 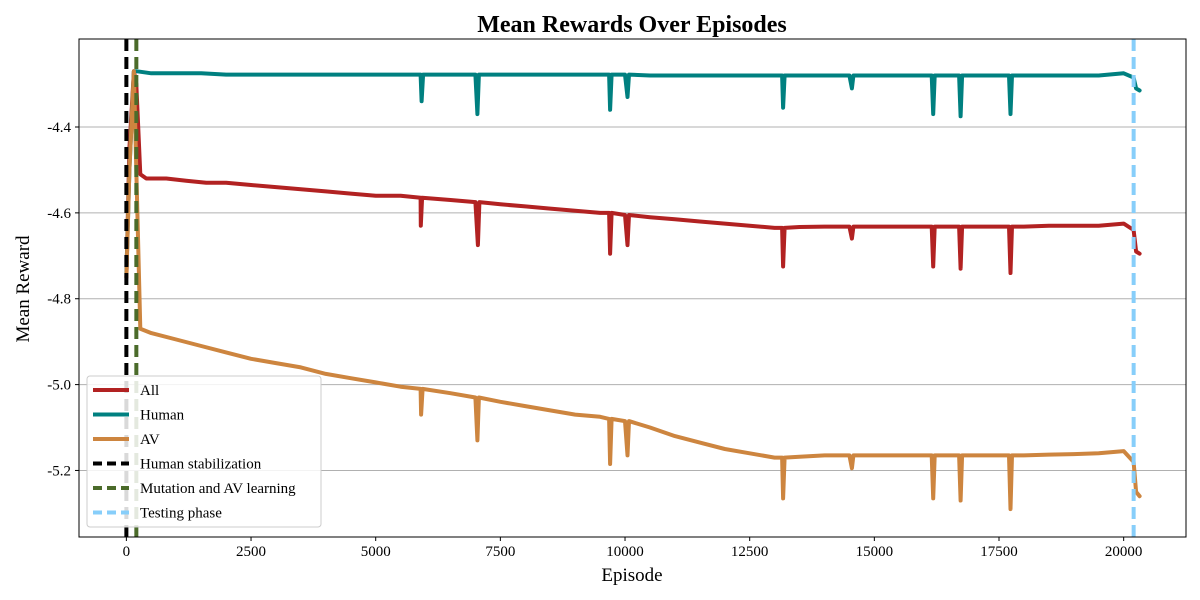 What do you see at coordinates (631, 575) in the screenshot?
I see `x-axis-label: Episode` at bounding box center [631, 575].